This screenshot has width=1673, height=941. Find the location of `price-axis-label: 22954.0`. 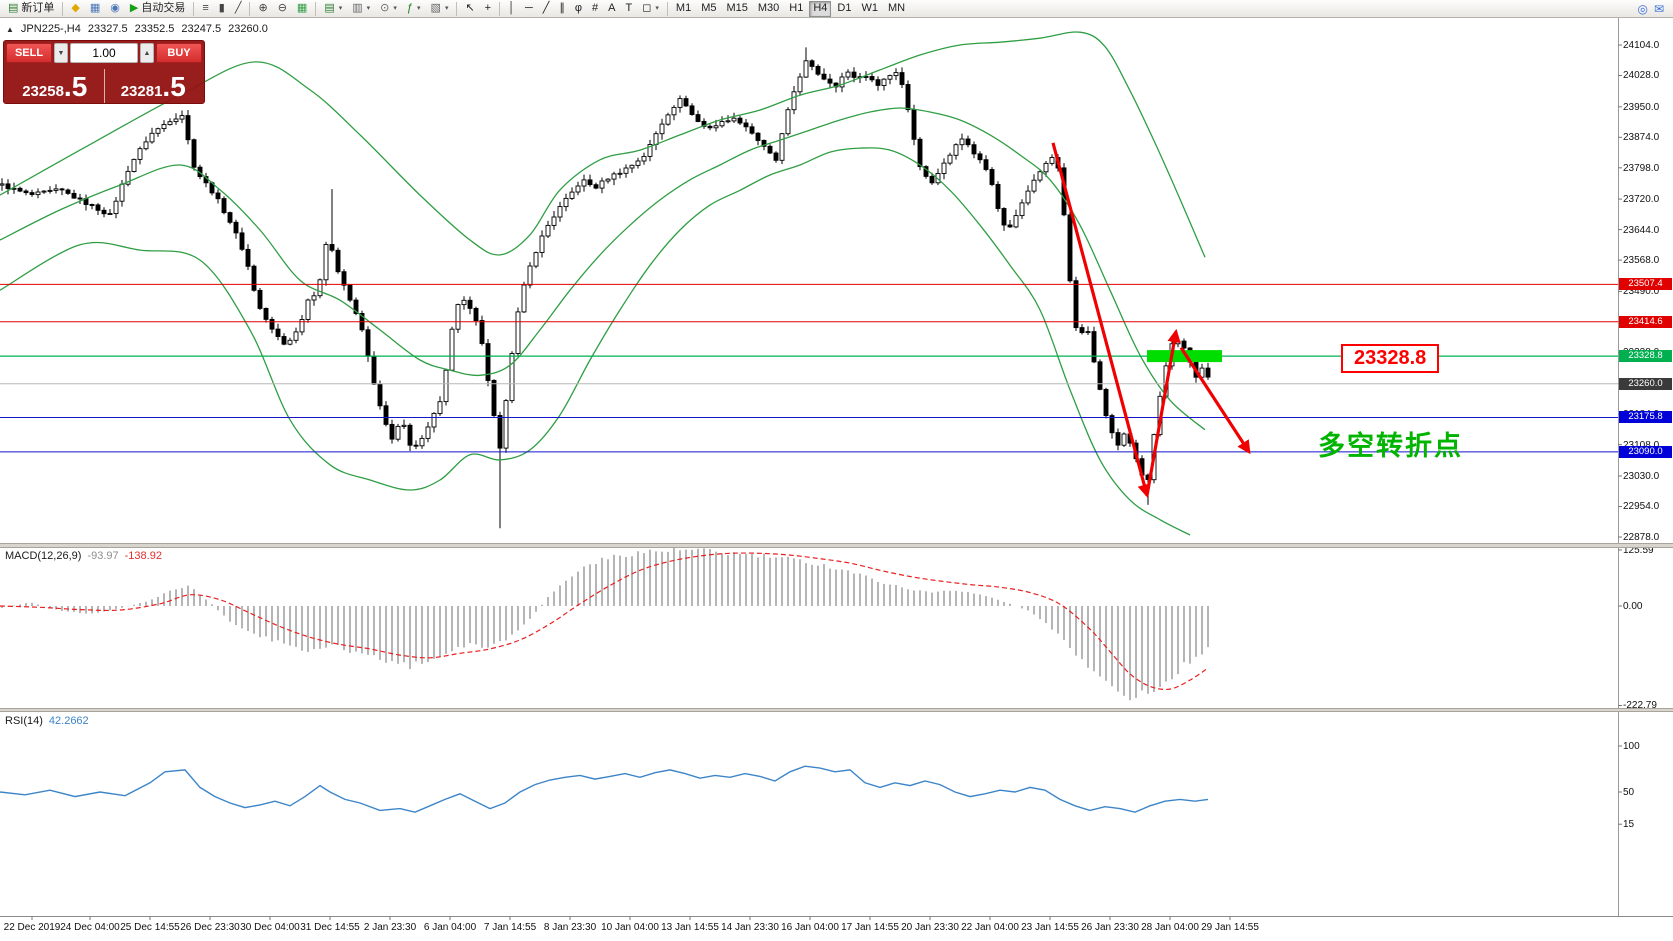

price-axis-label: 22954.0 is located at coordinates (1641, 506).